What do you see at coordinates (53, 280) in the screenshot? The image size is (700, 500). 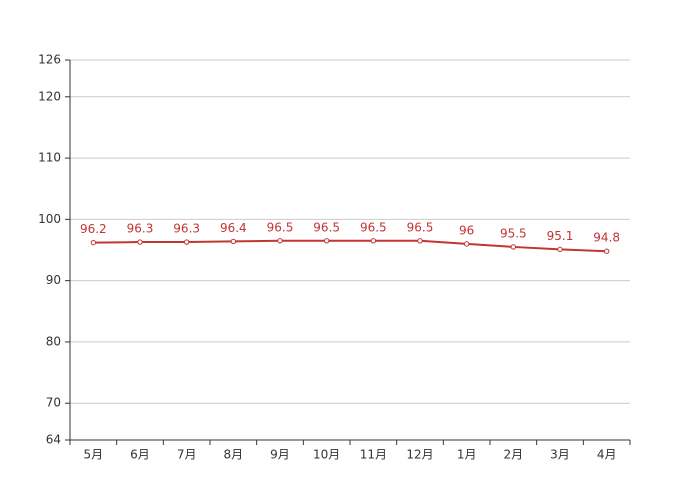 I see `y-tick-label: 90` at bounding box center [53, 280].